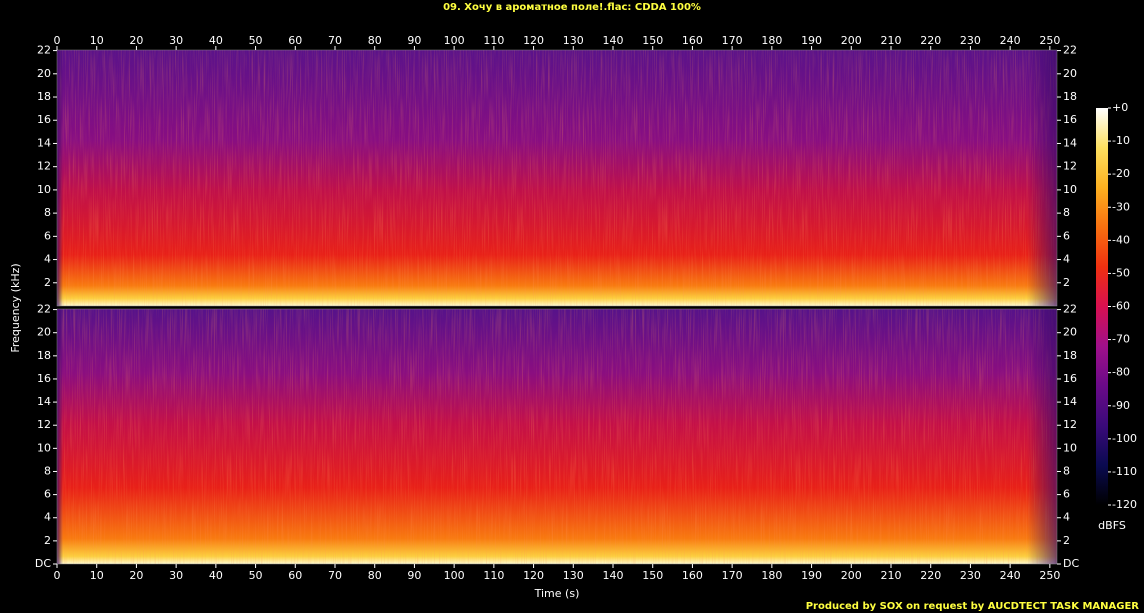 This screenshot has width=1144, height=613. Describe the element at coordinates (1124, 504) in the screenshot. I see `colorbar-tick-label: -120` at that location.